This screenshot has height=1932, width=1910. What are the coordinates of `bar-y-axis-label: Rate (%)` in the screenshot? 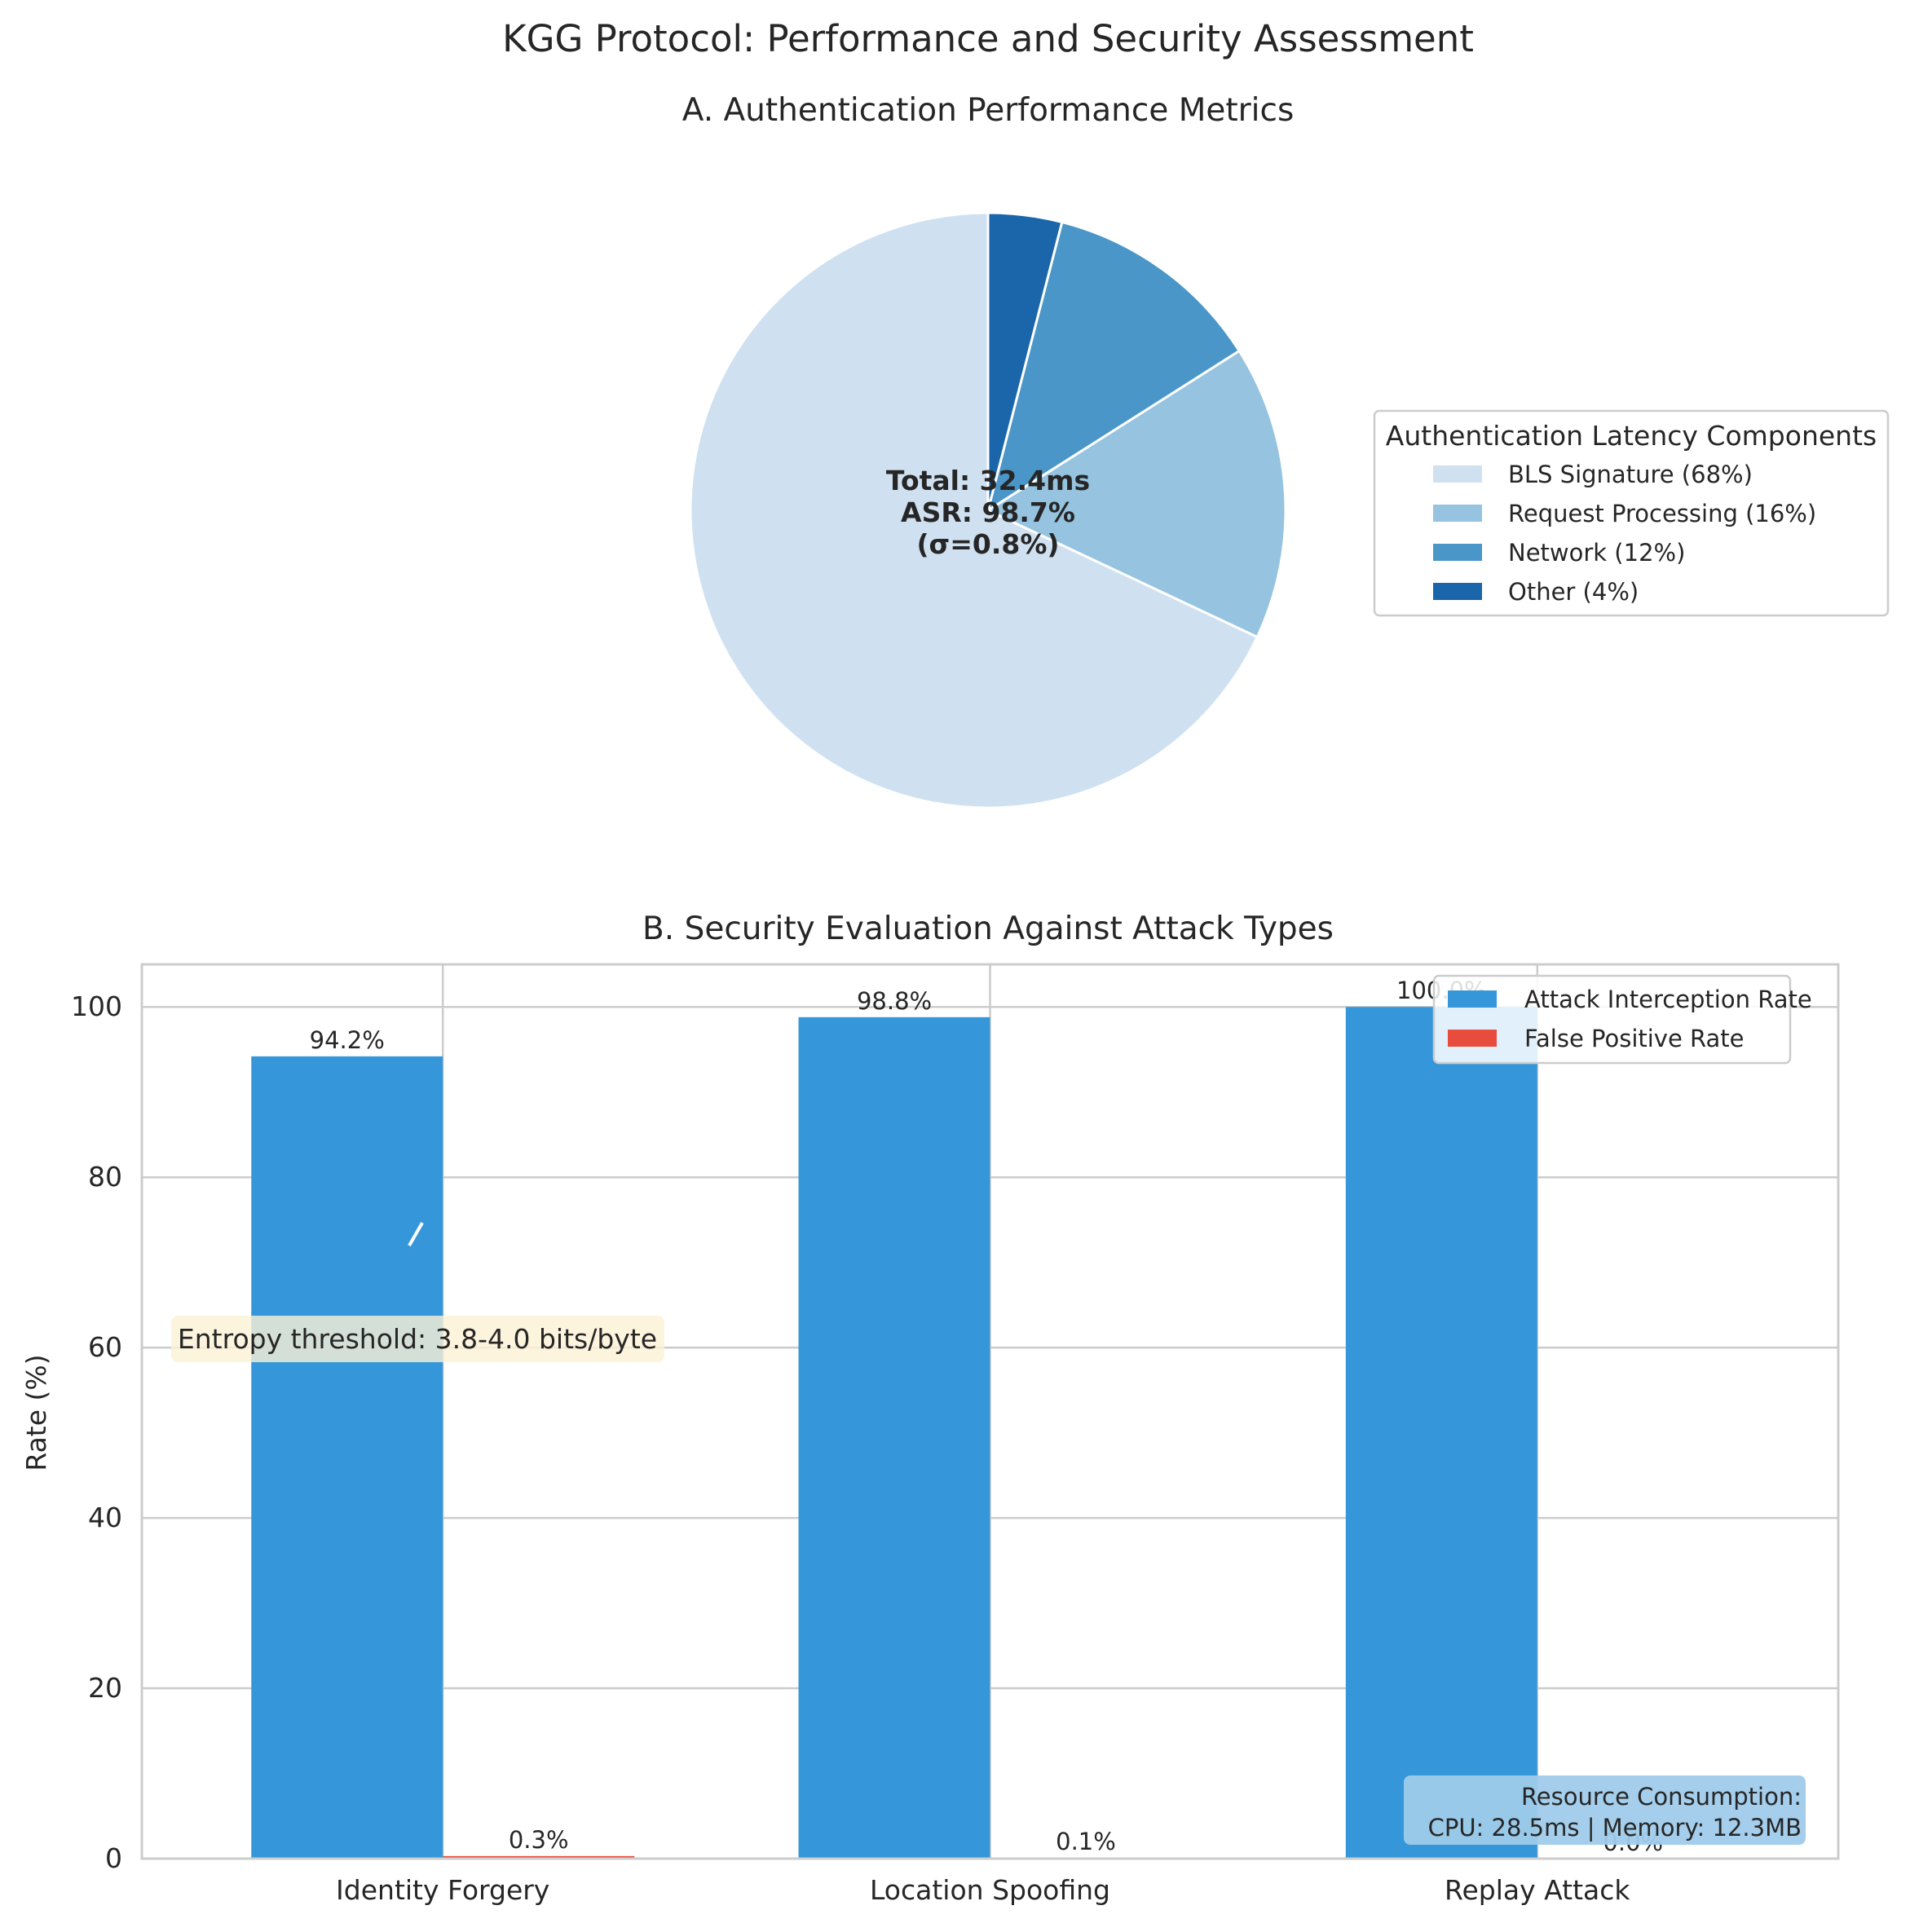 It's located at (36, 1412).